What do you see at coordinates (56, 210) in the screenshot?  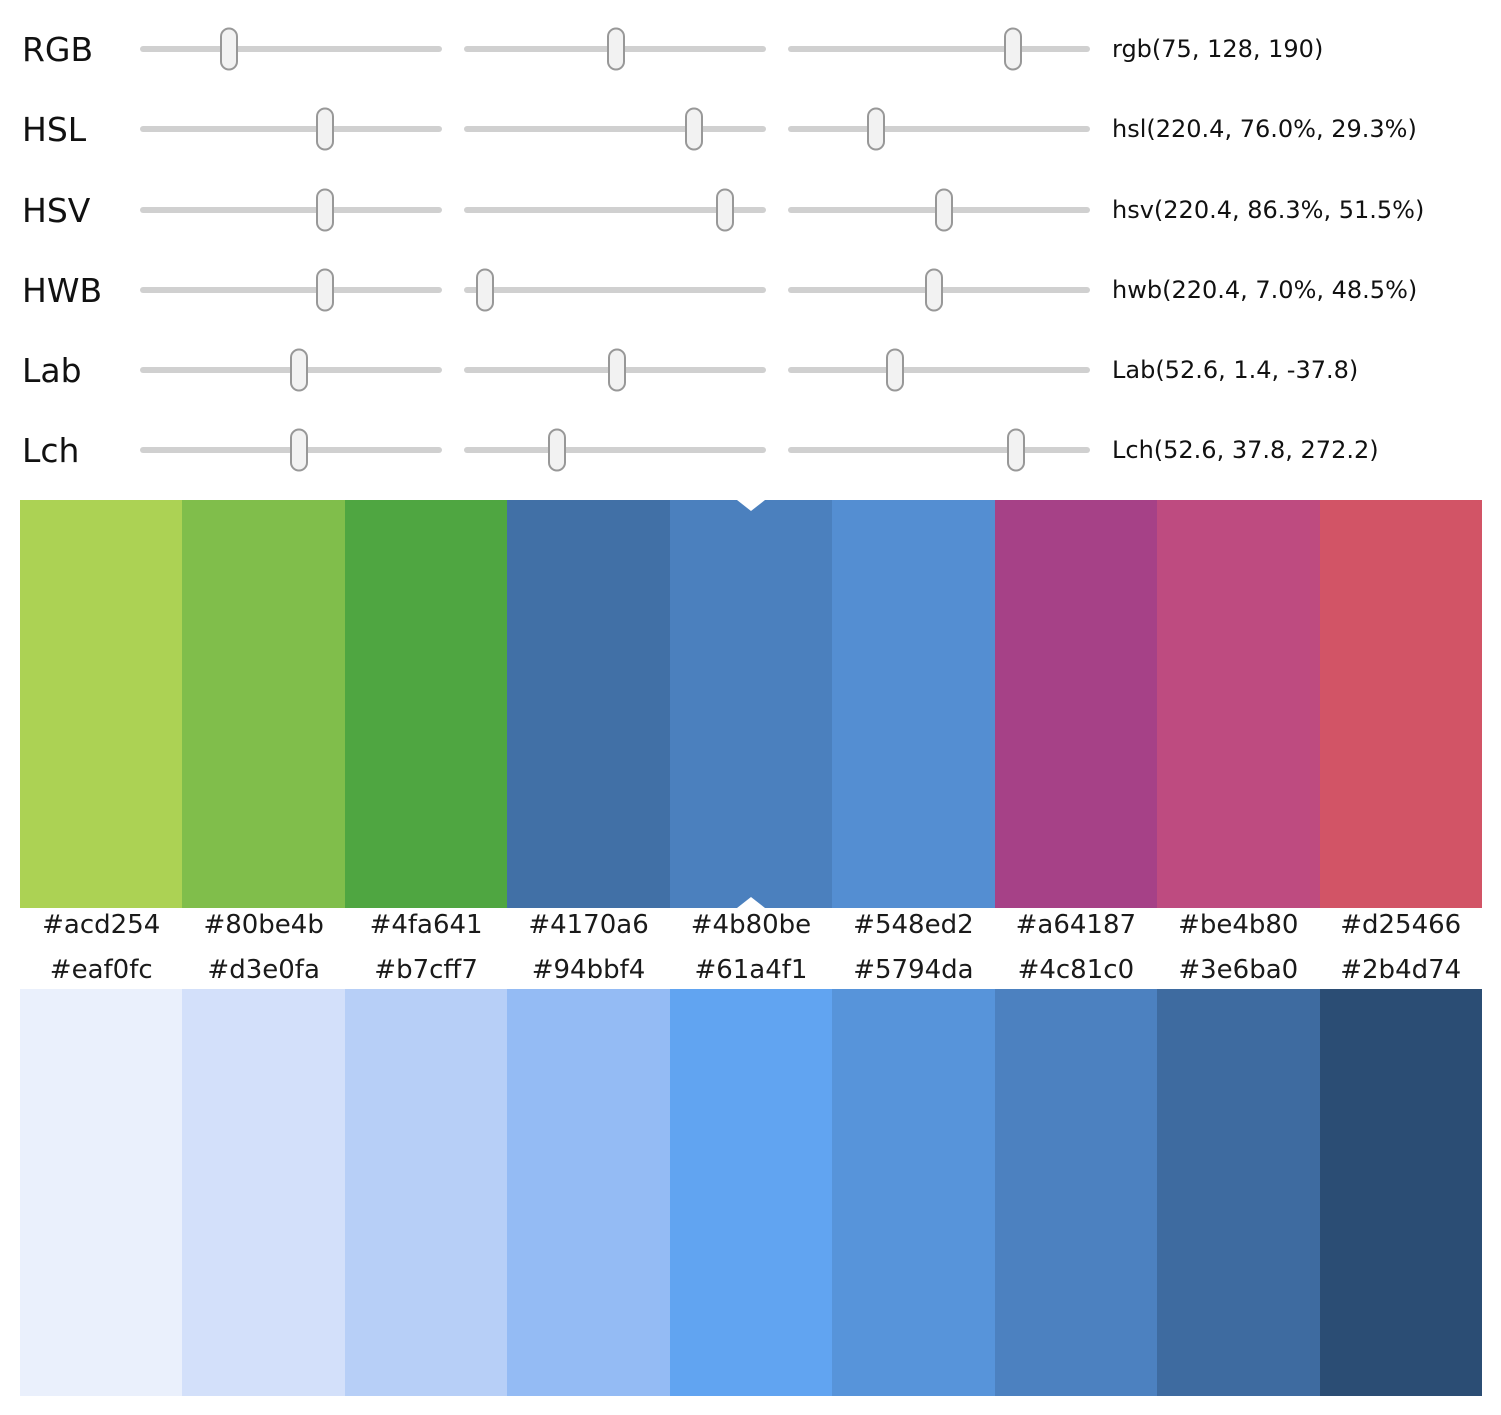 I see `slider-row-label: HSV` at bounding box center [56, 210].